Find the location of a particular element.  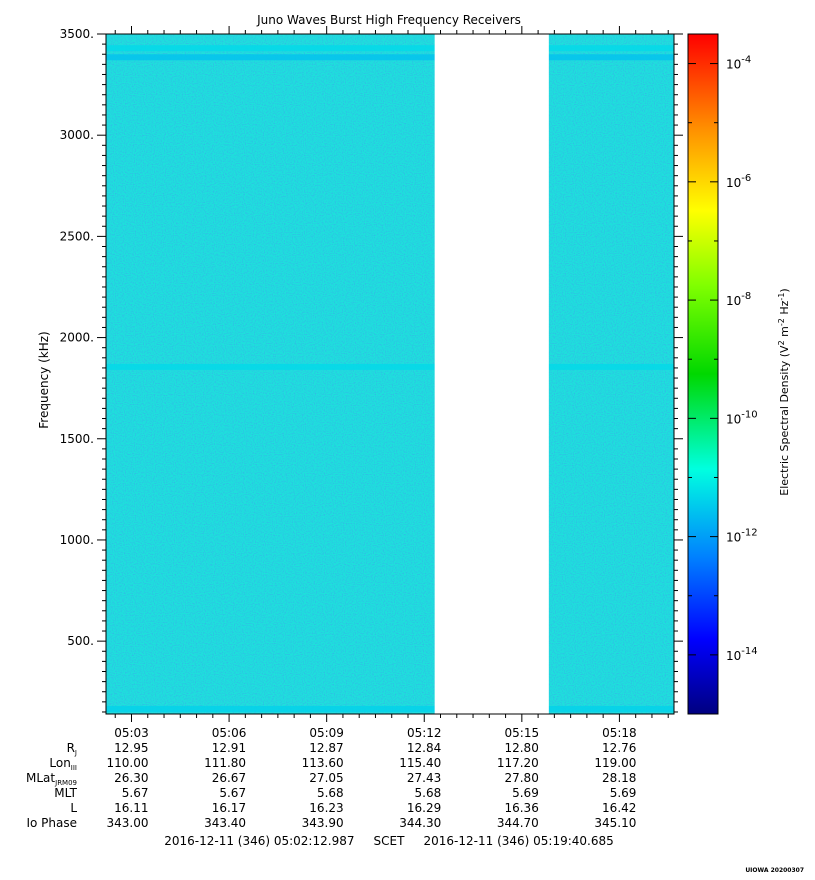

ephemeris-row-label: L is located at coordinates (73, 808).